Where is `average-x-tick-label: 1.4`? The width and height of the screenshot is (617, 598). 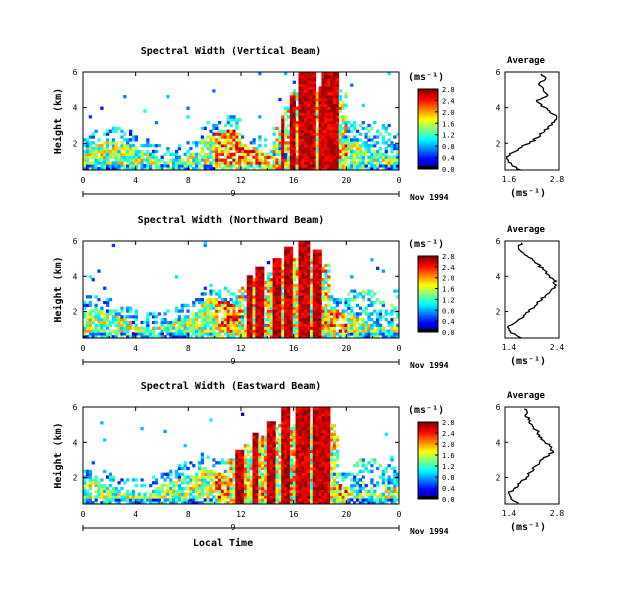 average-x-tick-label: 1.4 is located at coordinates (509, 347).